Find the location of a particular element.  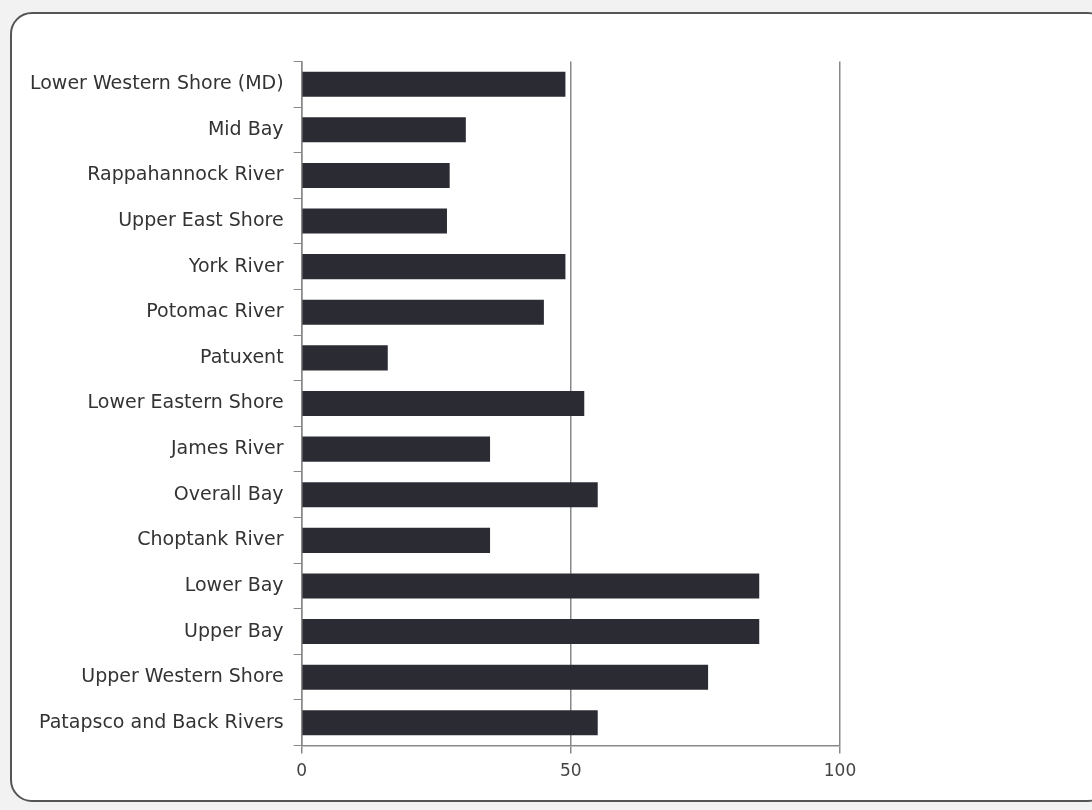

x-tick-label: 100 is located at coordinates (840, 770).